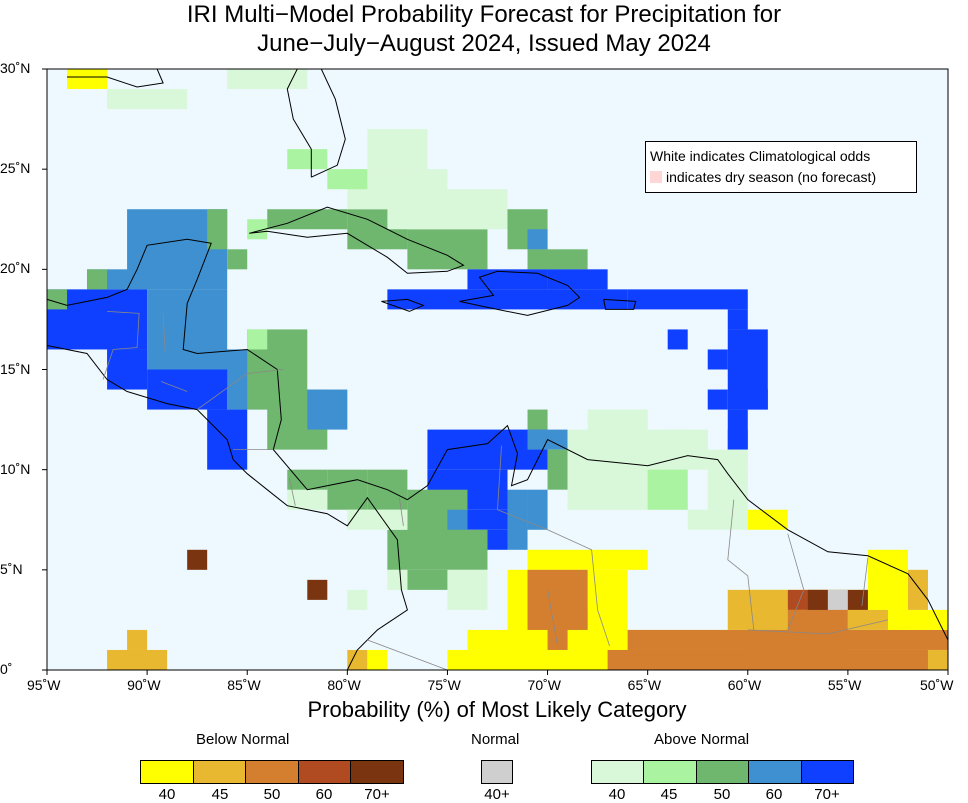 This screenshot has height=803, width=968. Describe the element at coordinates (744, 685) in the screenshot. I see `lon-label: 60˚W` at that location.